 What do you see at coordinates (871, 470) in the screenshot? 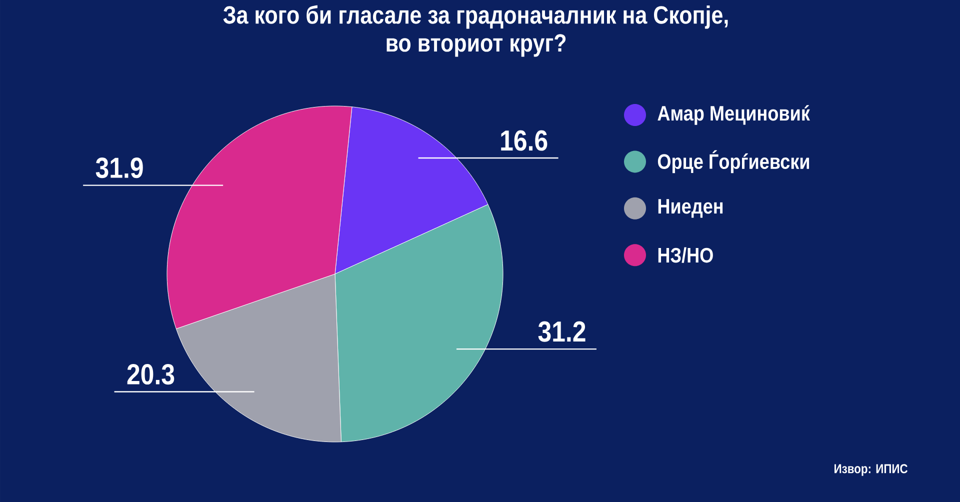
I see `text: Извор: ИПИС` at bounding box center [871, 470].